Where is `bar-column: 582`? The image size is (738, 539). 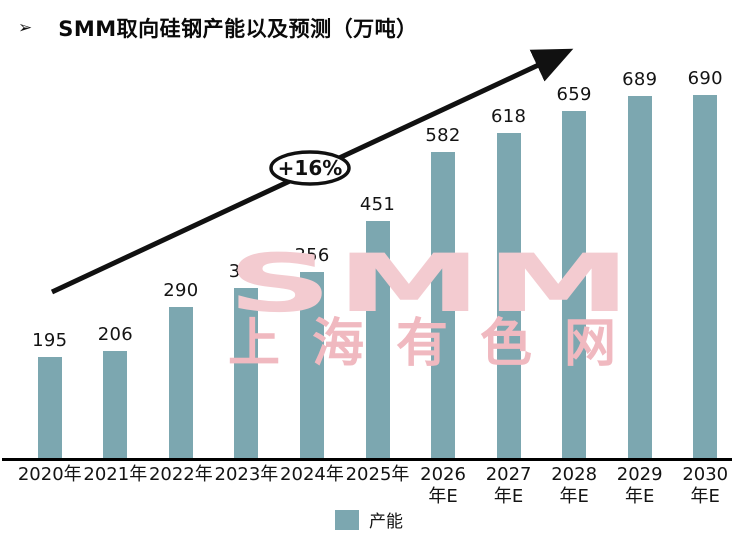
bar-column: 582 is located at coordinates (443, 292).